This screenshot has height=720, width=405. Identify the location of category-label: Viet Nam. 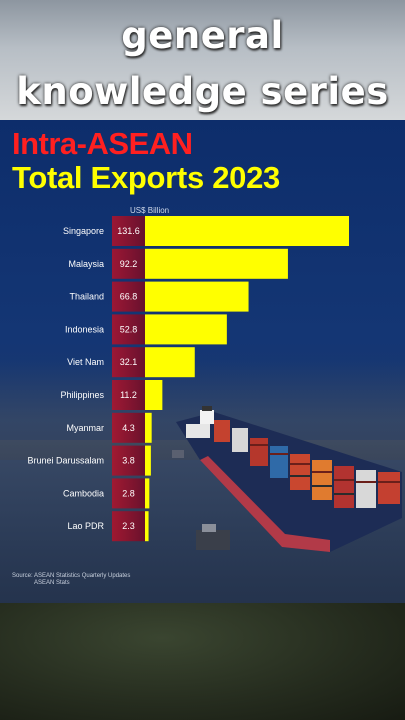
(85, 362).